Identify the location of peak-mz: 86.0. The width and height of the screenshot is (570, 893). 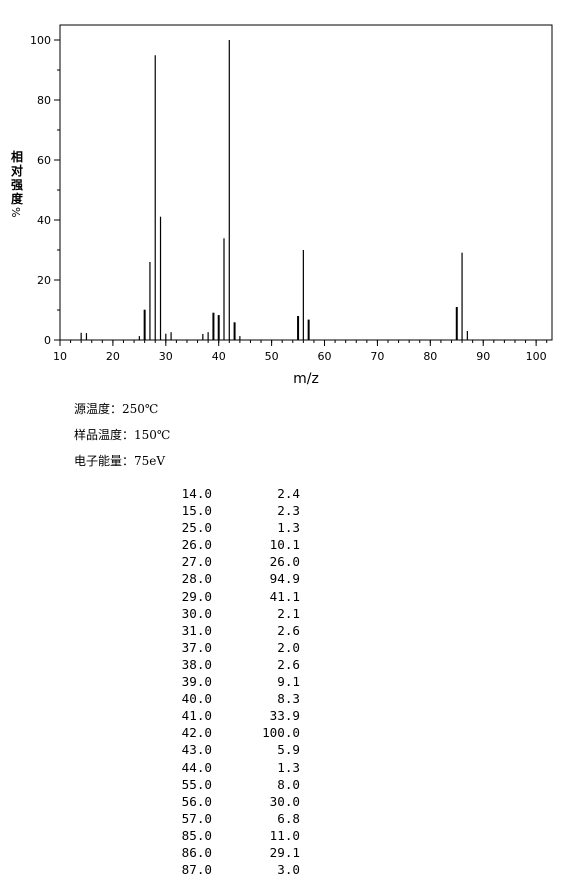
(196, 852).